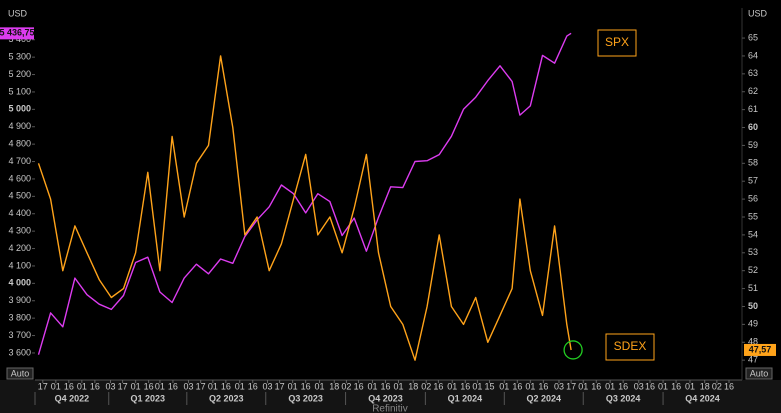 This screenshot has width=781, height=413. Describe the element at coordinates (753, 37) in the screenshot. I see `y2-tick-label: 65` at that location.